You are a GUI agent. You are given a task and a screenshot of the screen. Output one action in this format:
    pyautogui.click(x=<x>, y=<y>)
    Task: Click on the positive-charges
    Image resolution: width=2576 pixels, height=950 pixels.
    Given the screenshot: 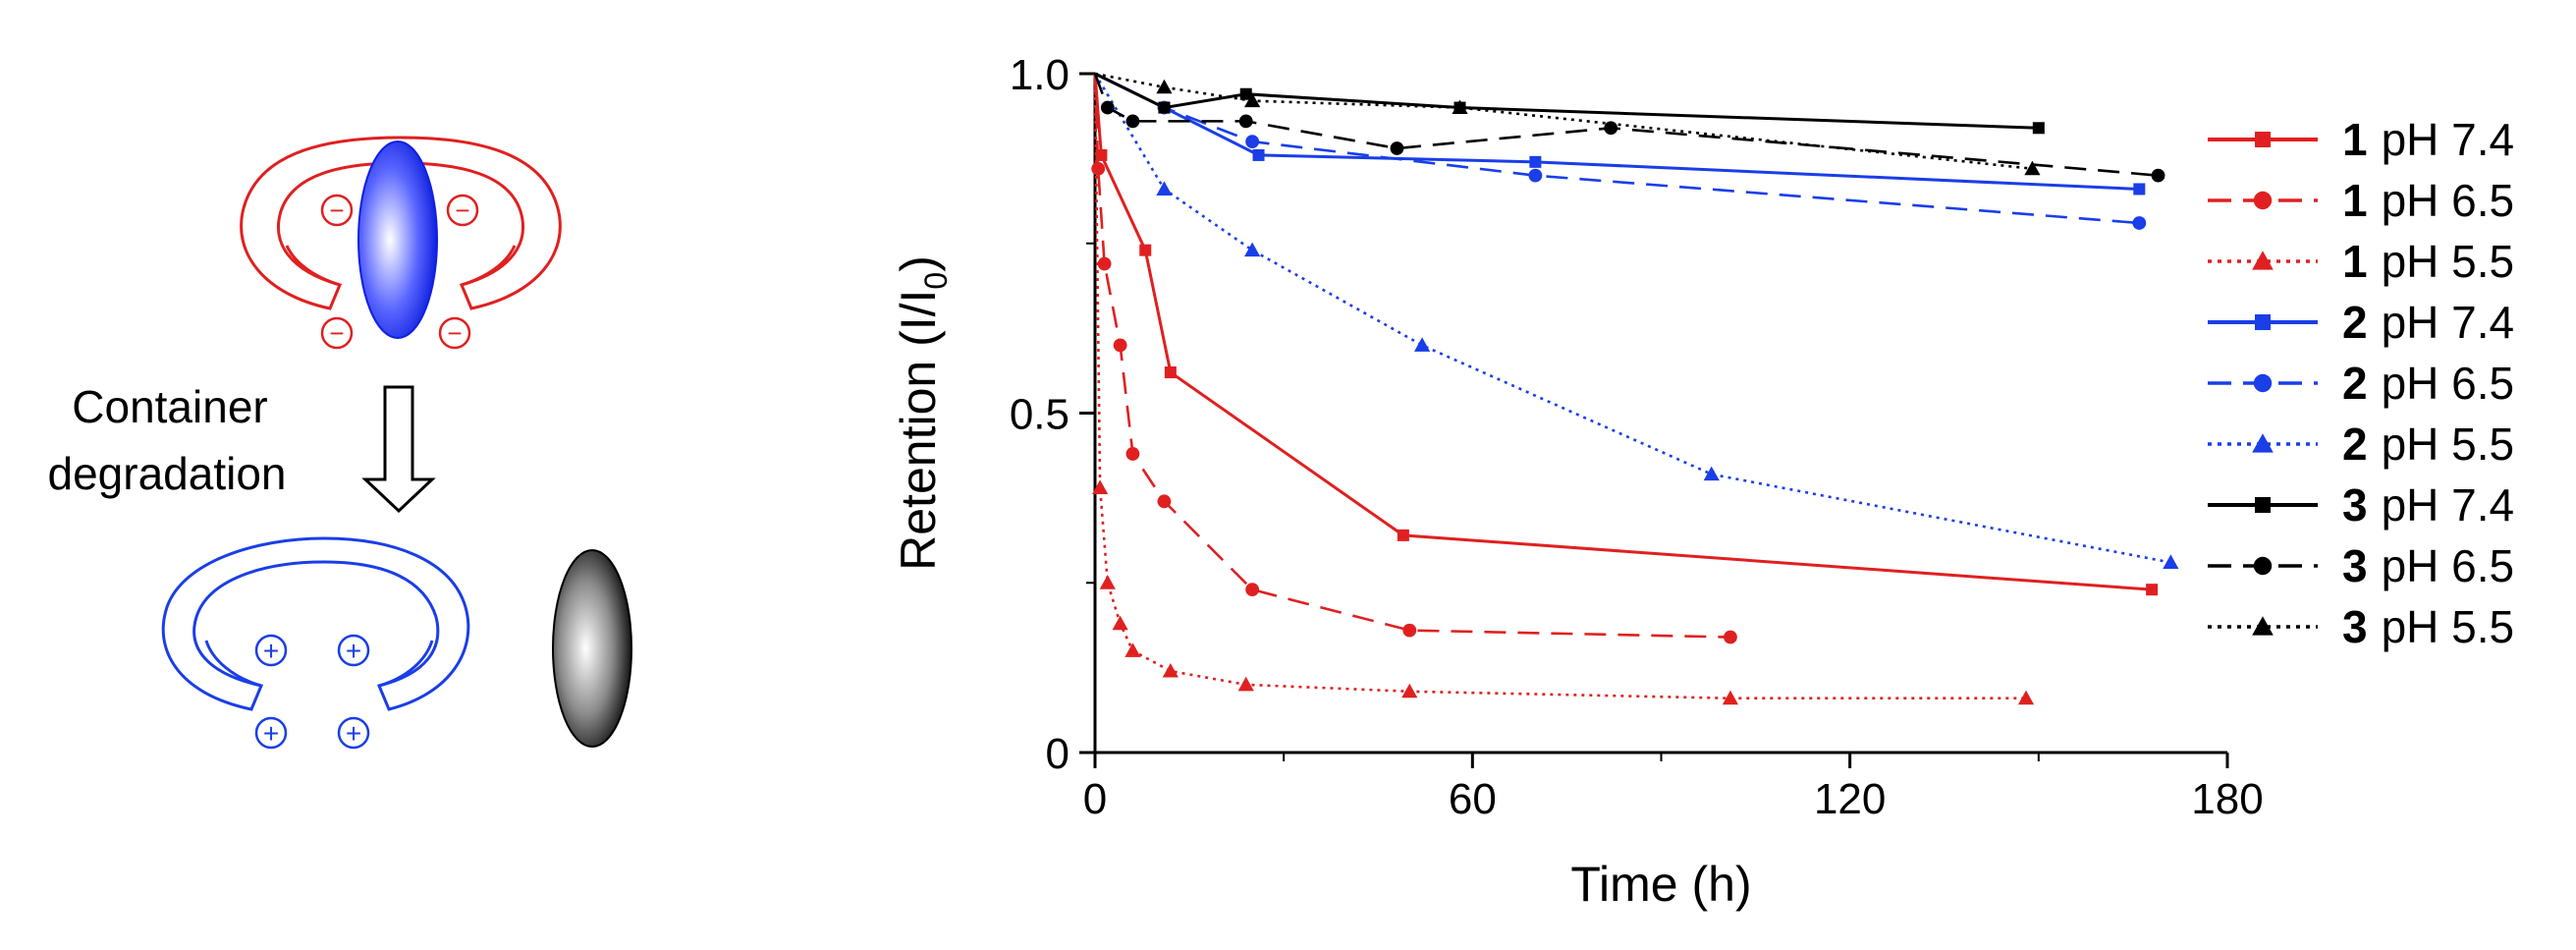 What is the action you would take?
    pyautogui.click(x=312, y=692)
    